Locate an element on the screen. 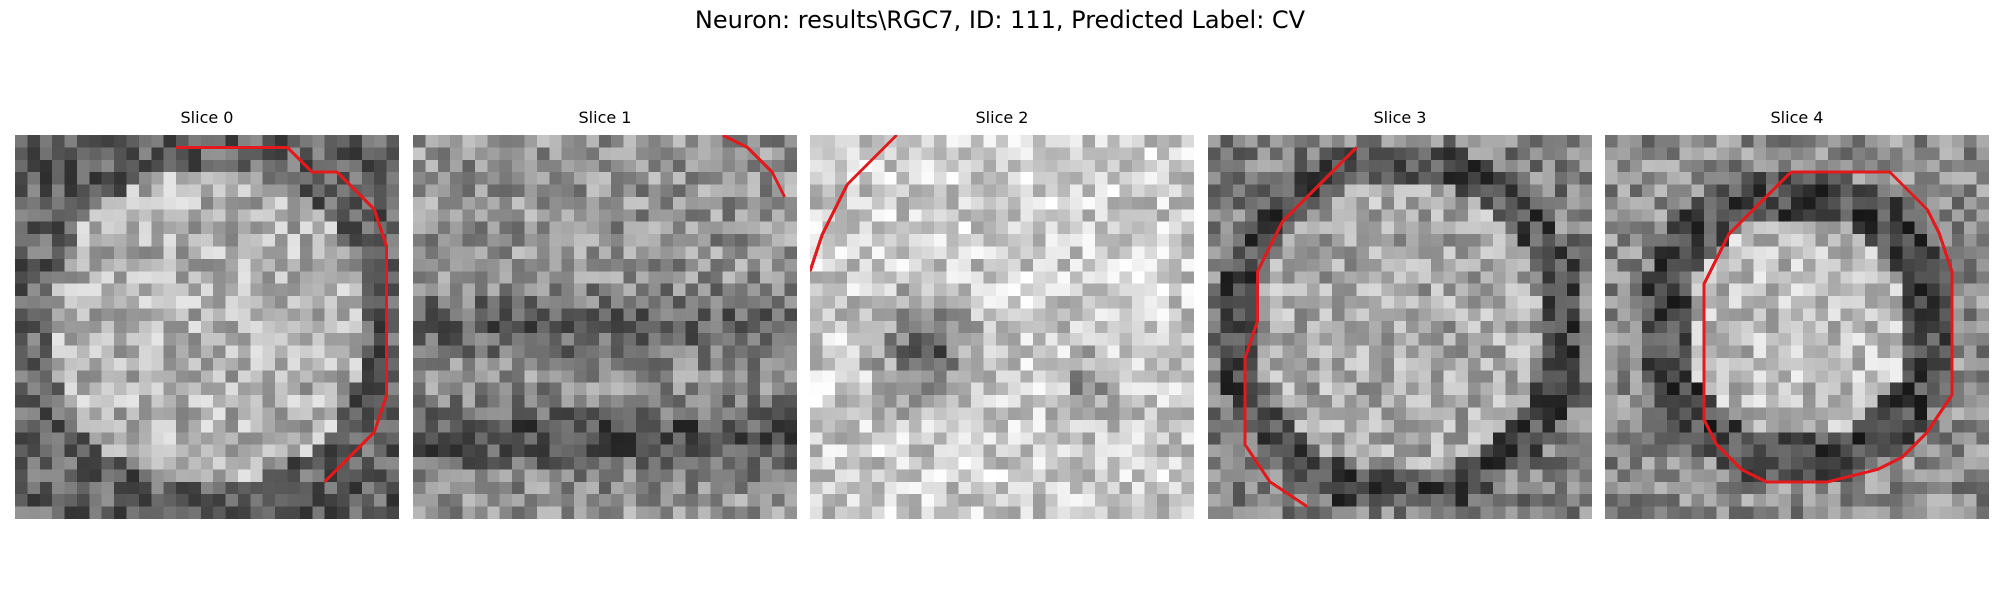 Image resolution: width=2000 pixels, height=600 pixels. slice-title-2: Slice 2 is located at coordinates (1002, 117).